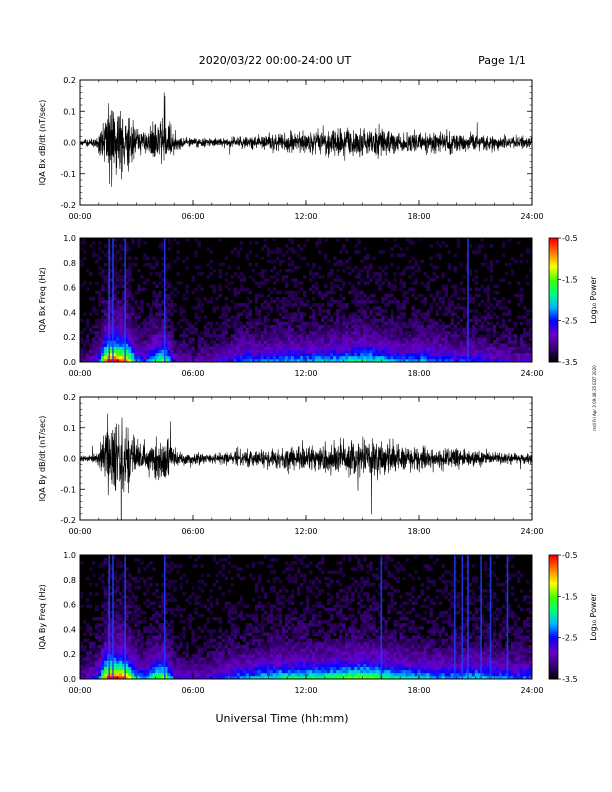 Image resolution: width=612 pixels, height=792 pixels. Describe the element at coordinates (282, 718) in the screenshot. I see `x-axis-title: Universal Time (hh:mm)` at that location.